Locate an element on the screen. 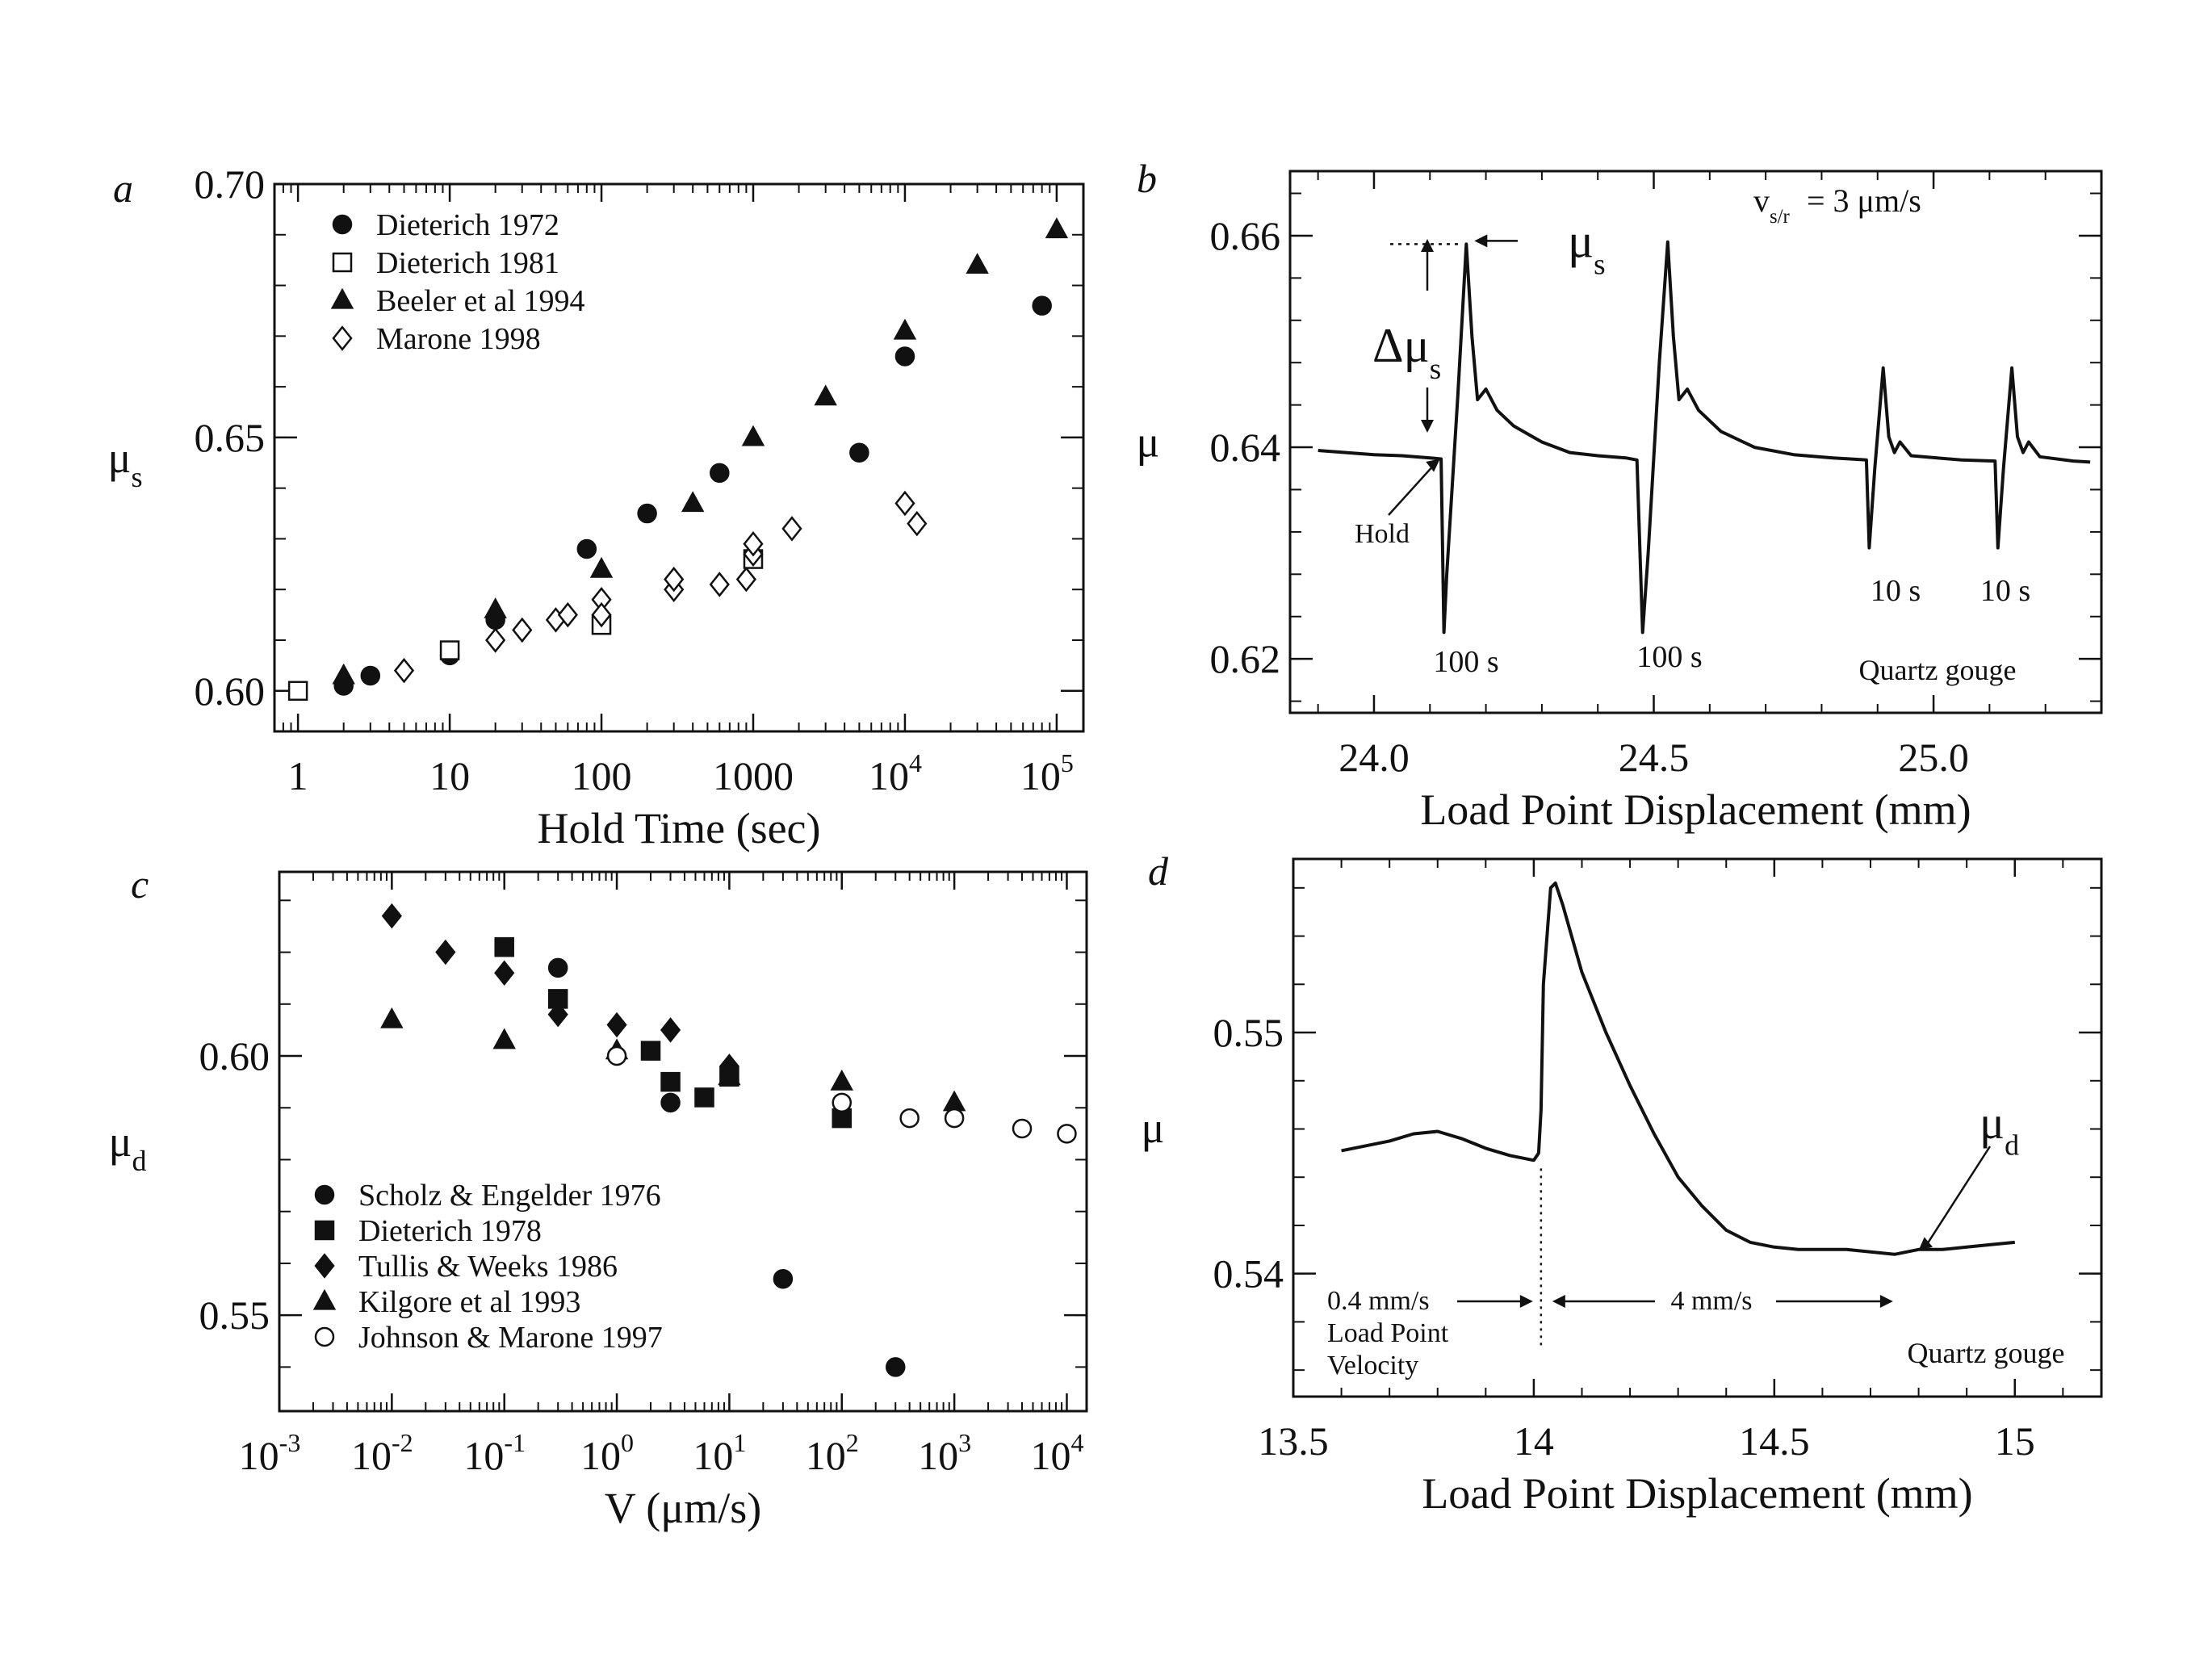  legend-entry: Tullis & Weeks 1986 is located at coordinates (488, 1267).